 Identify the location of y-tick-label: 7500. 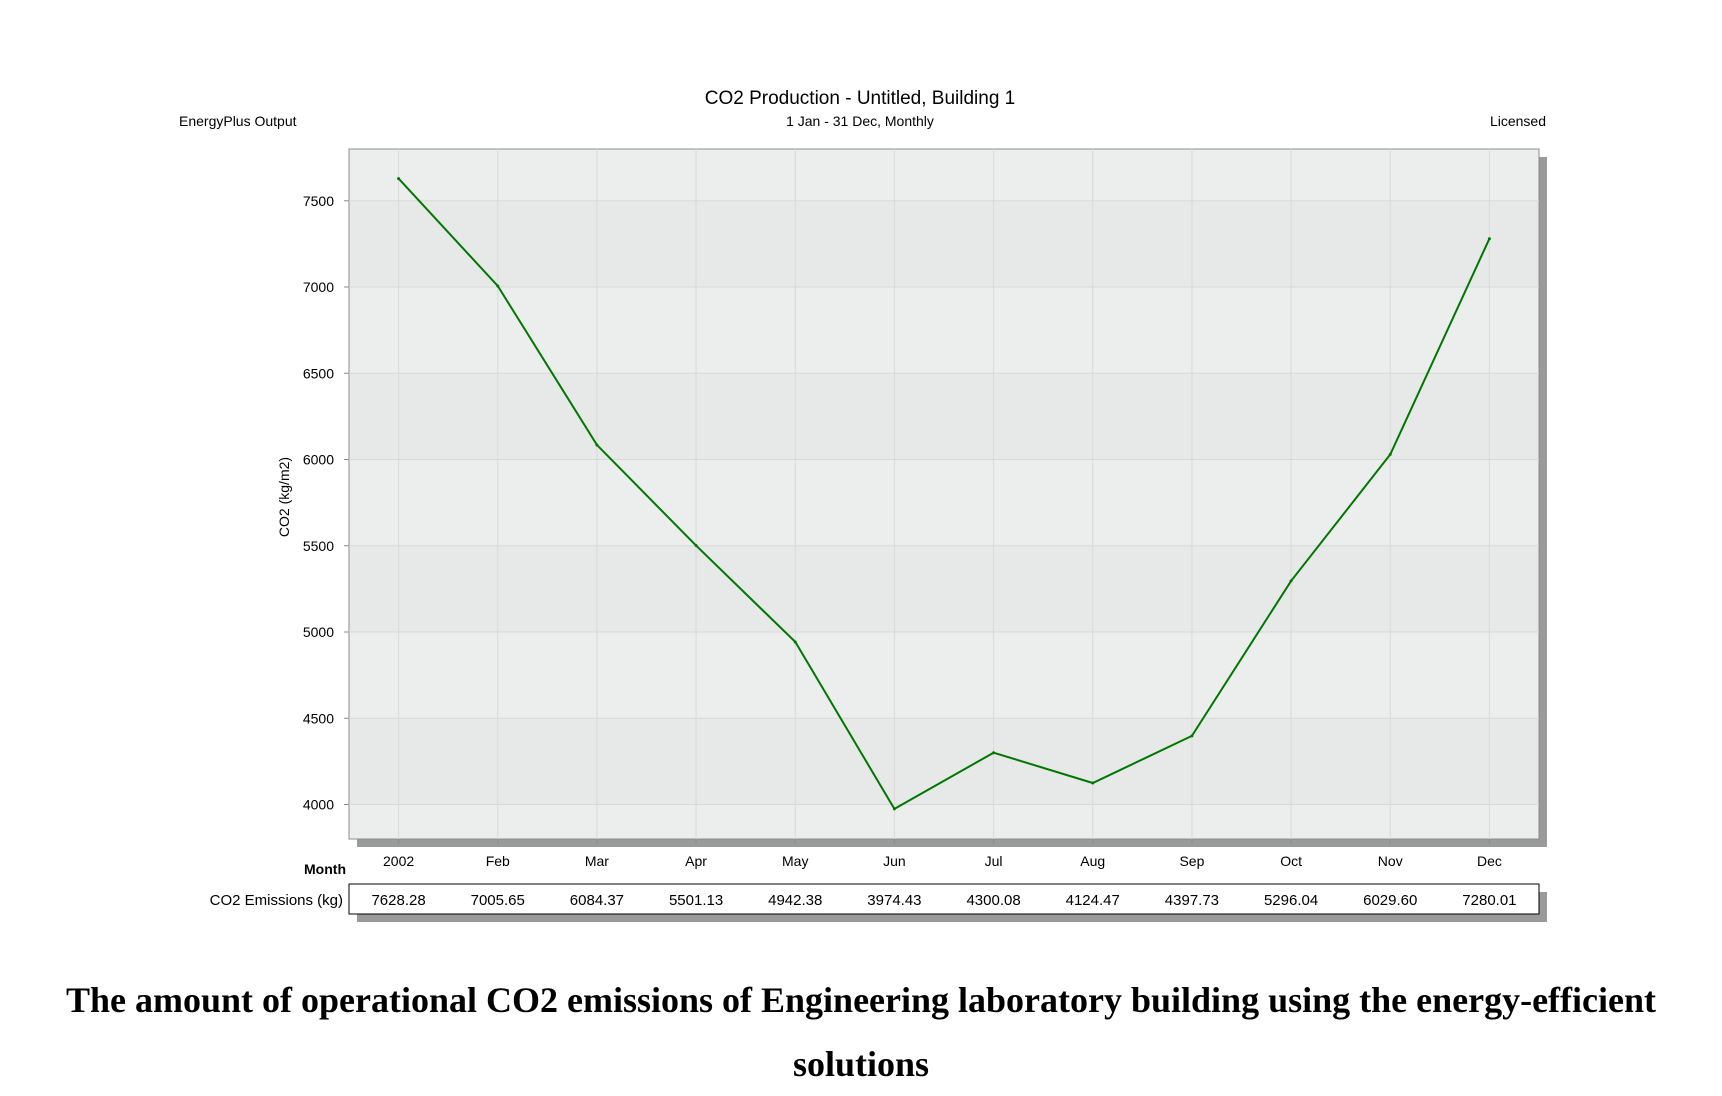
(318, 201).